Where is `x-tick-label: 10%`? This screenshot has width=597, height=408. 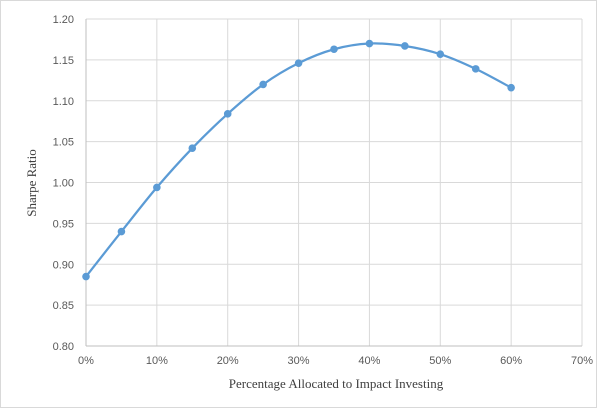 x-tick-label: 10% is located at coordinates (157, 361).